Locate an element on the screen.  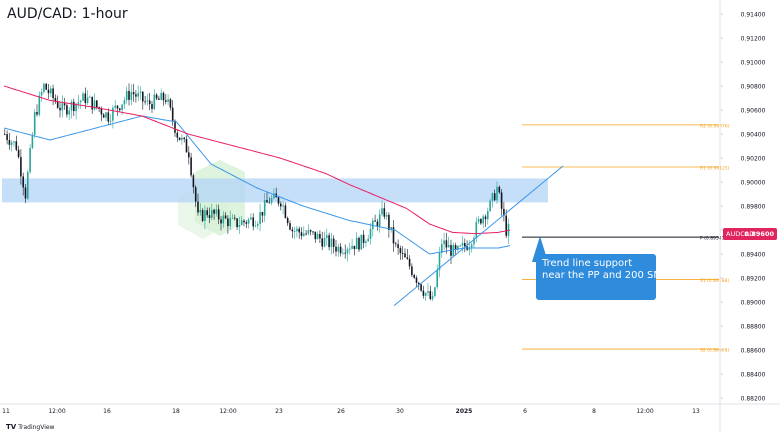
tradingview-branding: TV TradingView is located at coordinates (30, 427).